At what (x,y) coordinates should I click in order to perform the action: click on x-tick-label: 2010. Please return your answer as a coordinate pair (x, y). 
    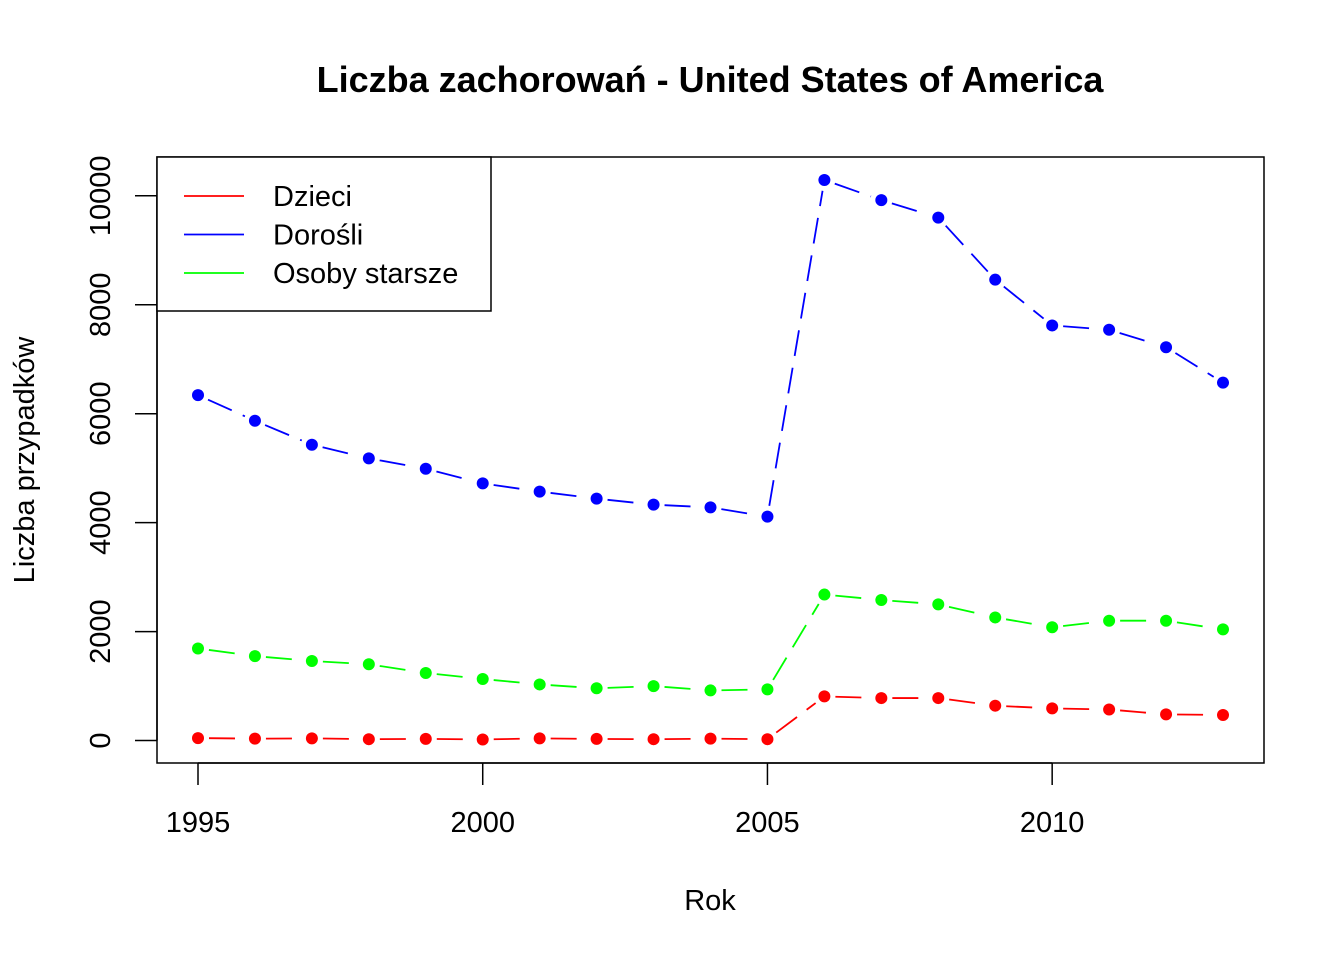
    Looking at the image, I should click on (1052, 823).